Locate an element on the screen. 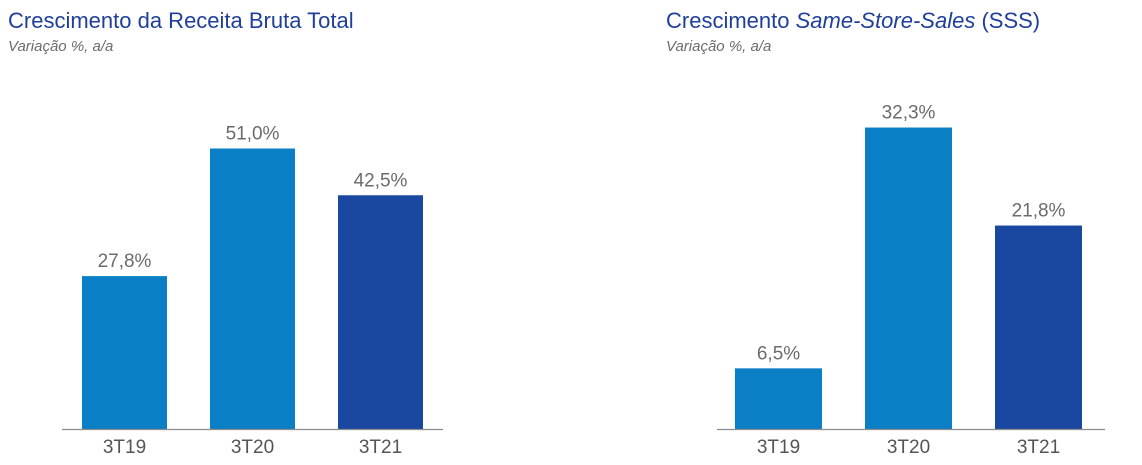 This screenshot has width=1142, height=465. data-label: 6,5% is located at coordinates (778, 353).